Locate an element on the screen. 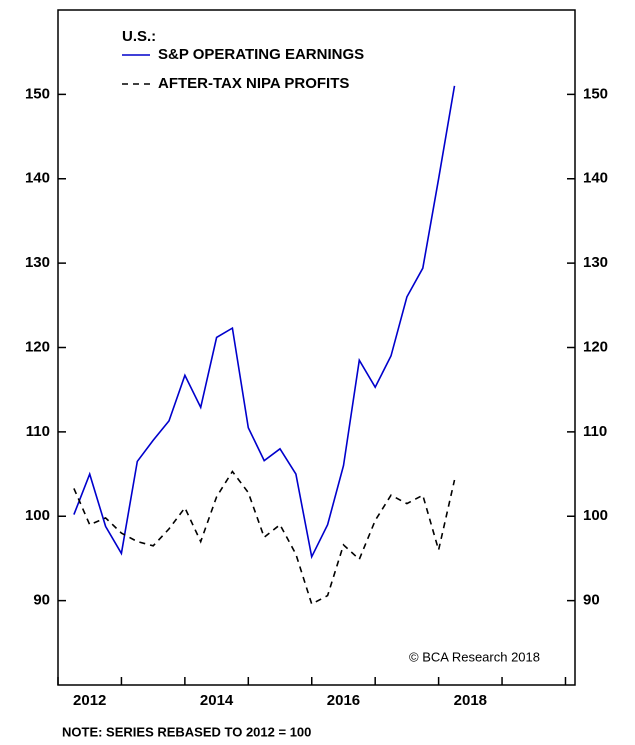 The height and width of the screenshot is (745, 635). y-tick-label: 150 is located at coordinates (37, 93).